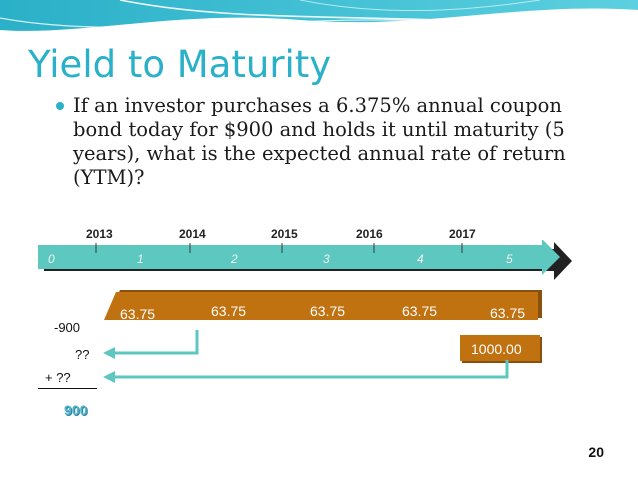  Describe the element at coordinates (509, 259) in the screenshot. I see `tick-label: 5` at that location.